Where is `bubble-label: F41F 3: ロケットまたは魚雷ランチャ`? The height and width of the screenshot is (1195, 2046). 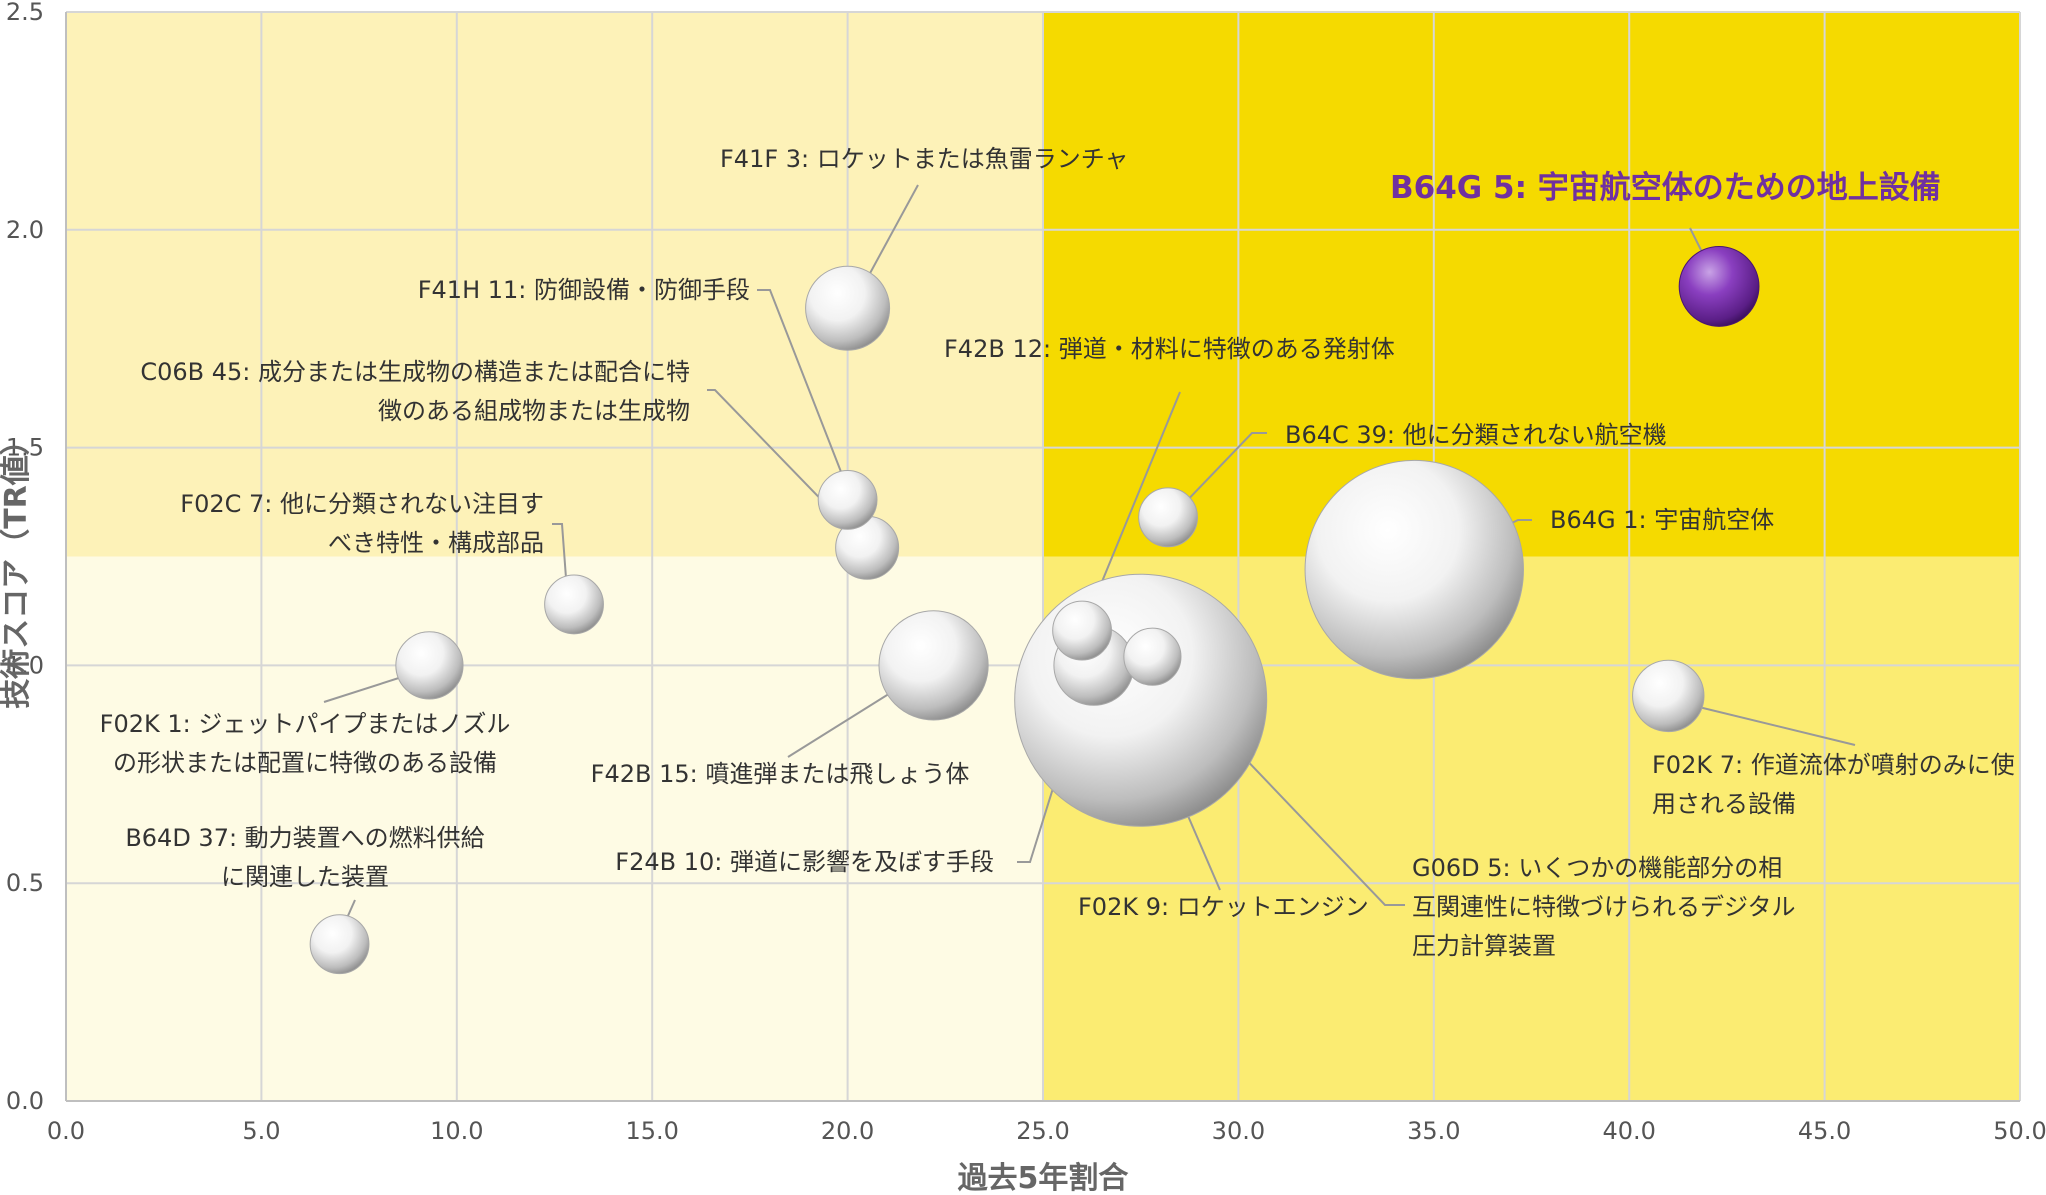
bubble-label: F41F 3: ロケットまたは魚雷ランチャ is located at coordinates (924, 159).